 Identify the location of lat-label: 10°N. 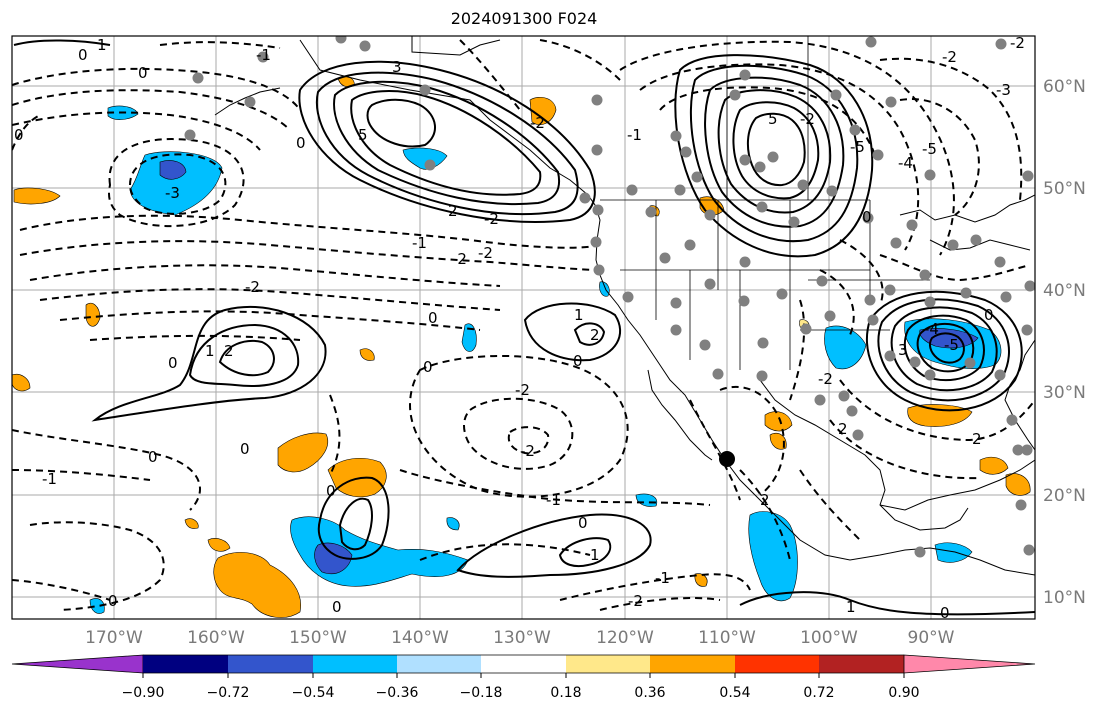
(1064, 598).